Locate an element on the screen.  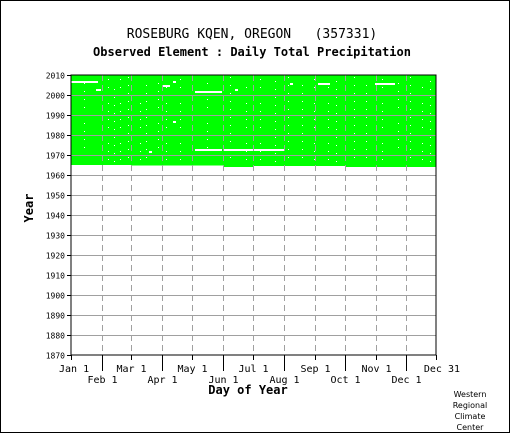
x-tick-label-dec-31: Dec 31 is located at coordinates (442, 369).